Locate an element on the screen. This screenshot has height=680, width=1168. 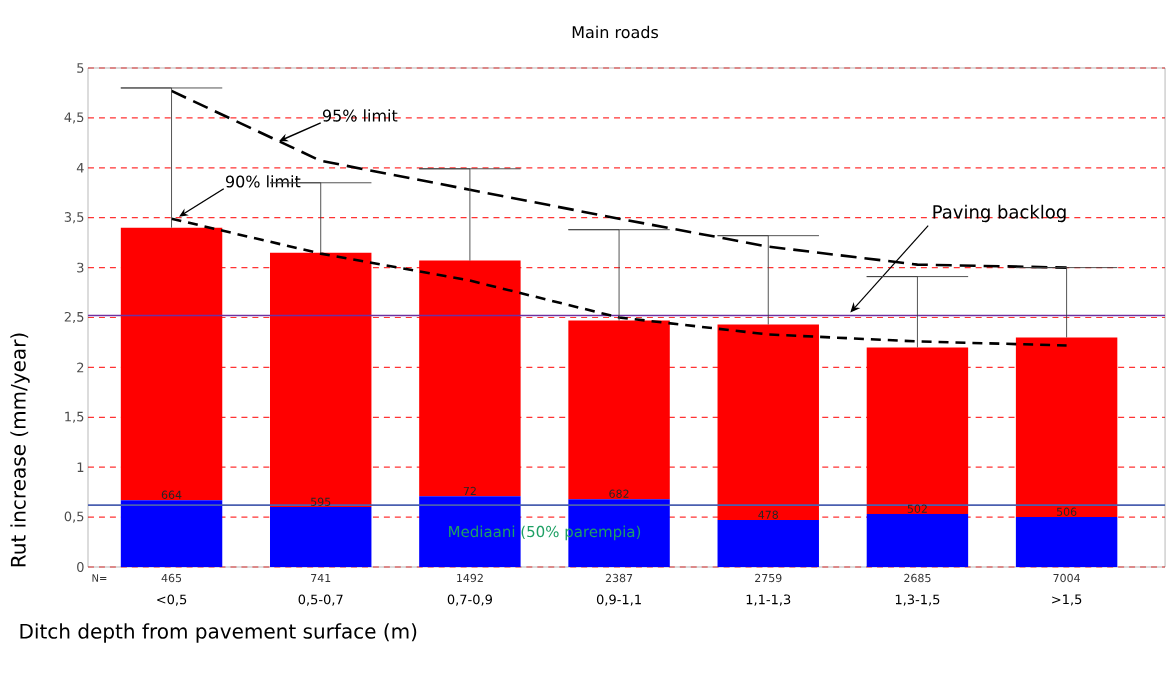
text: 7004 is located at coordinates (1066, 578).